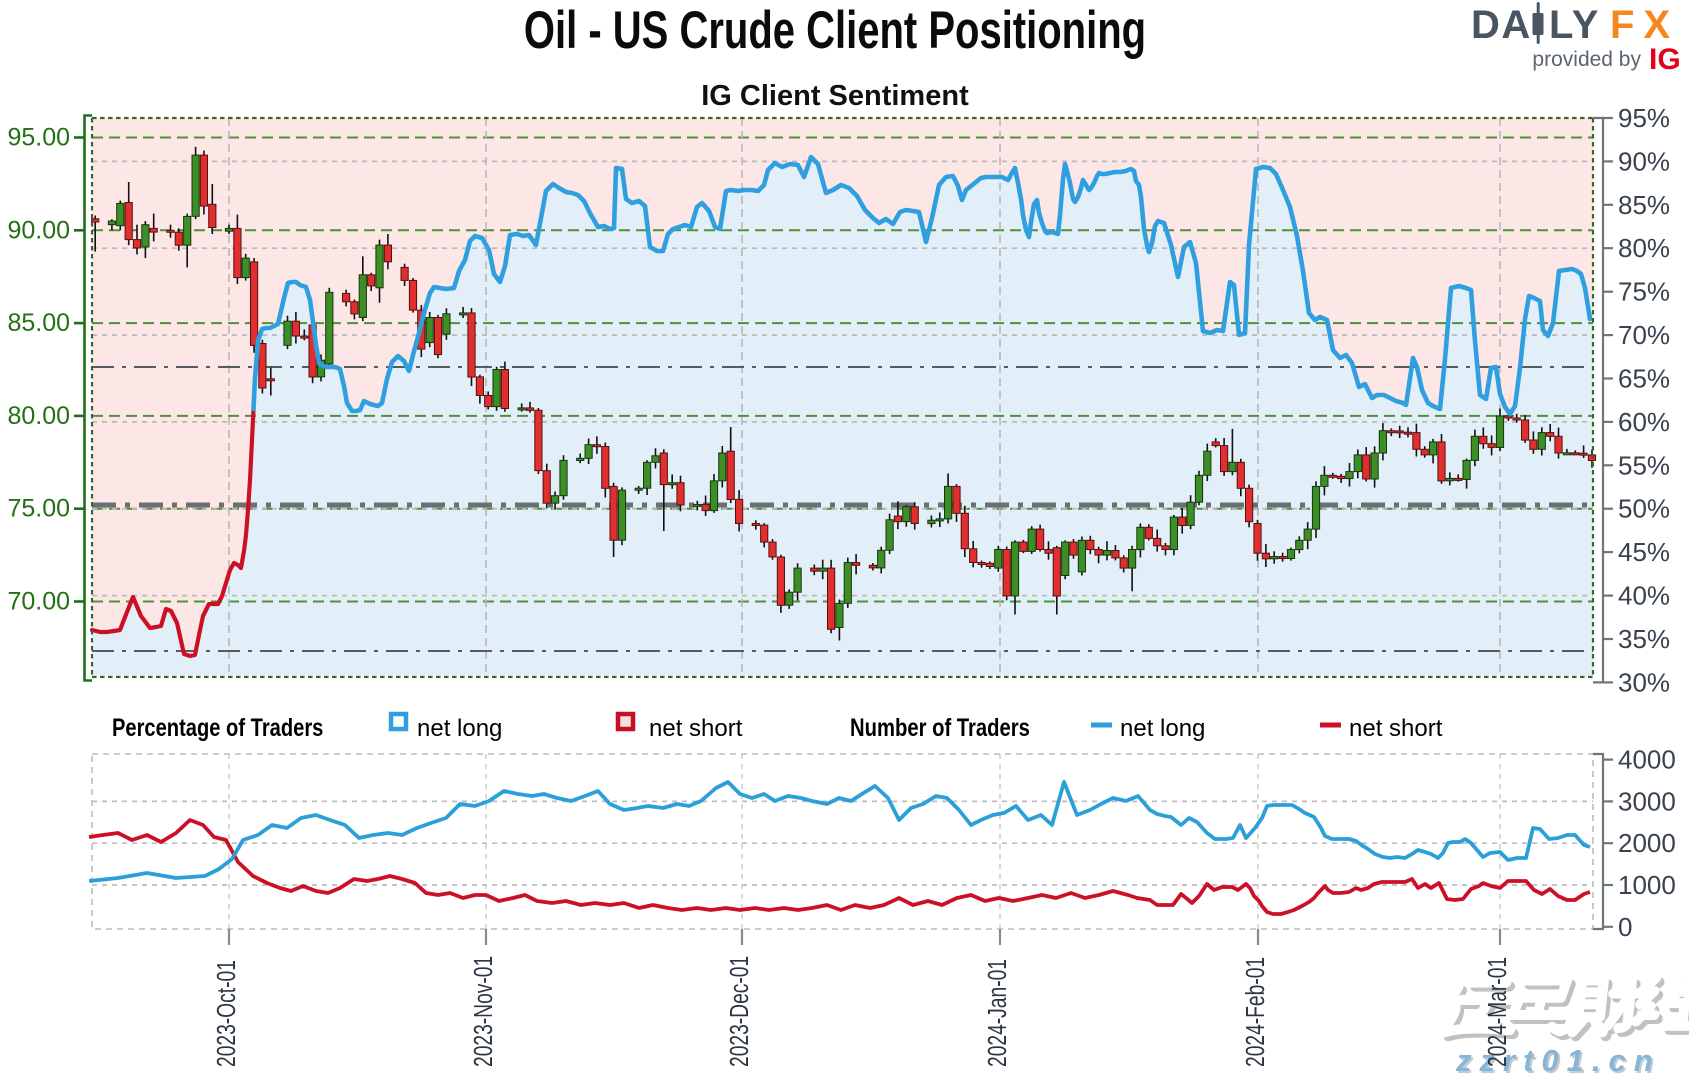  Describe the element at coordinates (1644, 205) in the screenshot. I see `svg-text: 85%` at that location.